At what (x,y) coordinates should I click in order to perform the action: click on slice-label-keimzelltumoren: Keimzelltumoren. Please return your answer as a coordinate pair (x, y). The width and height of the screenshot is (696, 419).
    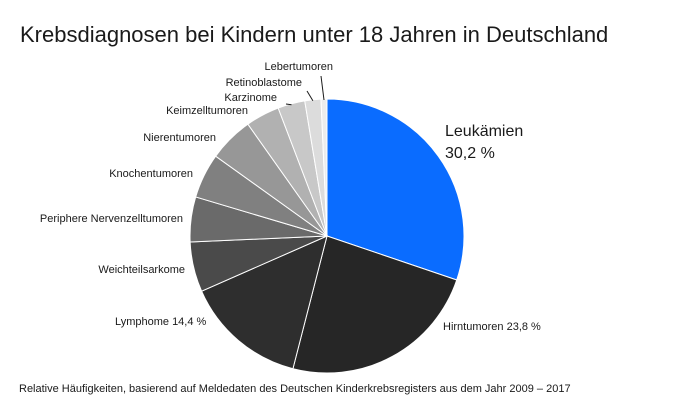
    Looking at the image, I should click on (207, 111).